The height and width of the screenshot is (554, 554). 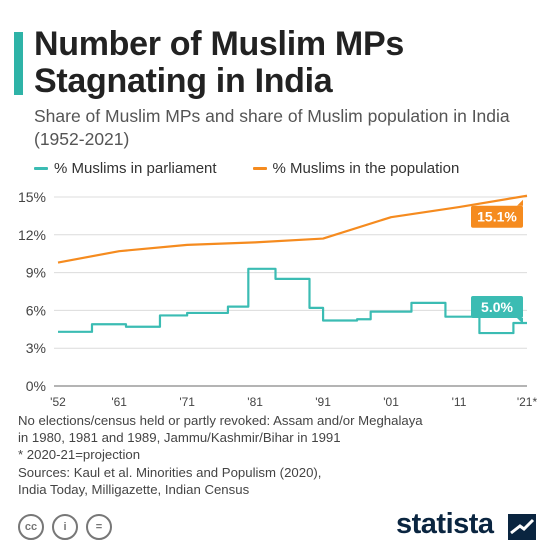 I want to click on legend-label-parliament: % Muslims in parliament, so click(x=135, y=168).